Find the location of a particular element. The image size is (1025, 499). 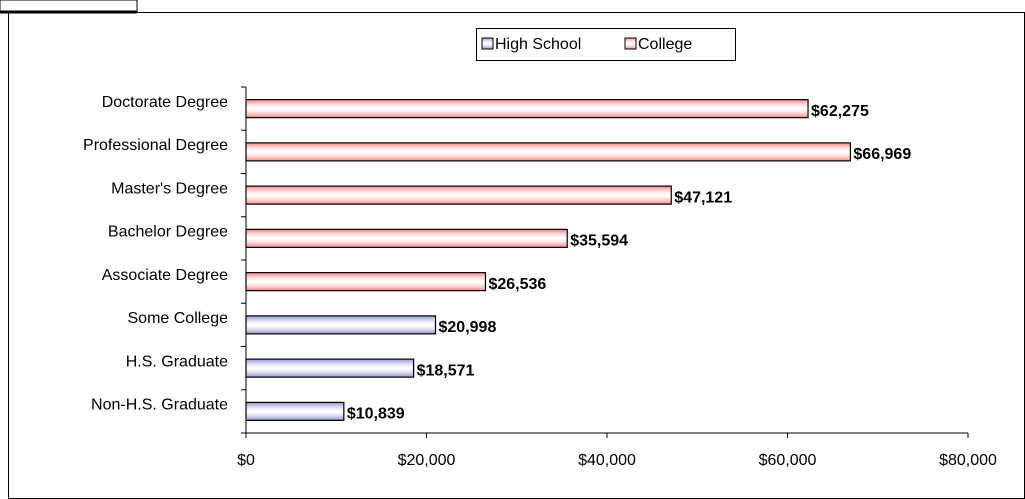

legend-box is located at coordinates (606, 44).